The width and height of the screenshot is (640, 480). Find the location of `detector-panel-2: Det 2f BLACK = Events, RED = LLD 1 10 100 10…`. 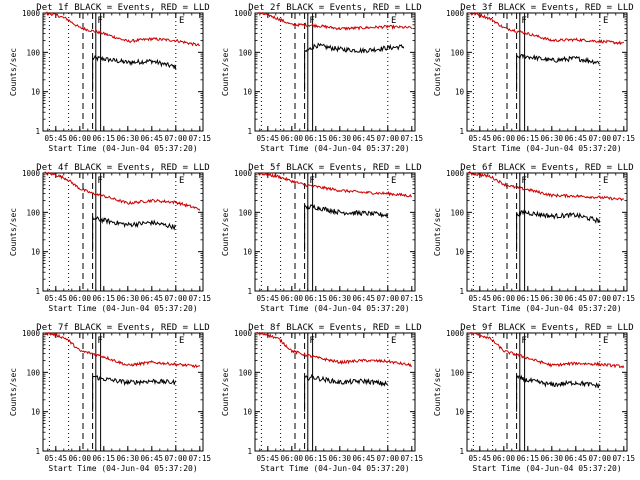

detector-panel-2: Det 2f BLACK = Events, RED = LLD 1 10 100 10… is located at coordinates (322, 78).